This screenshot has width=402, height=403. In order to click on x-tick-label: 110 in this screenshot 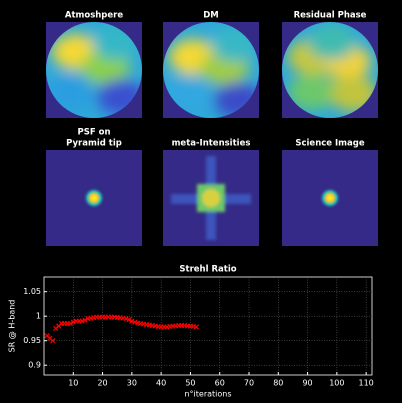, I will do `click(366, 383)`.